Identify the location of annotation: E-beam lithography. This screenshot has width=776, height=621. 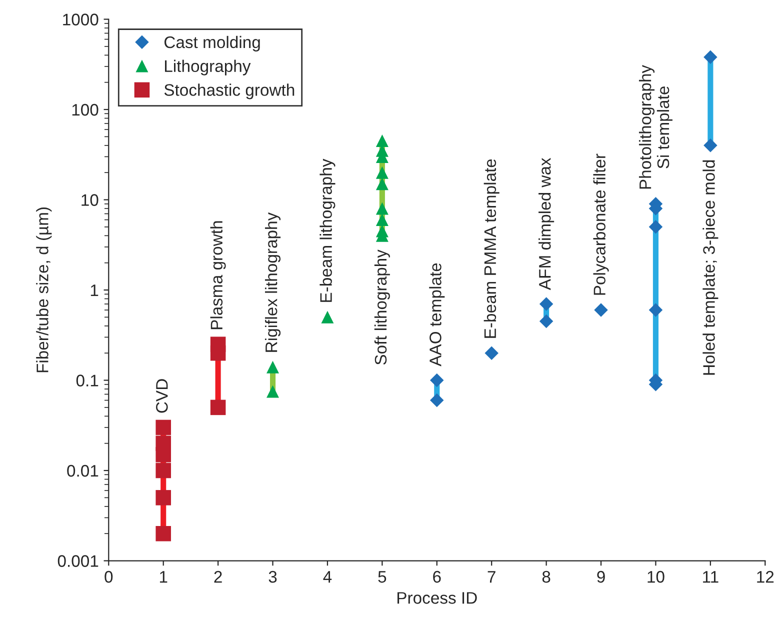
(328, 230).